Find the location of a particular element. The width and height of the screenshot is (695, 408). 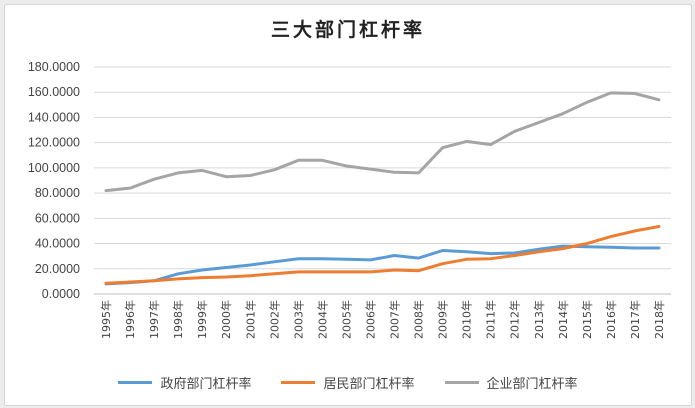

x-tick-label: 2011年 is located at coordinates (491, 319).